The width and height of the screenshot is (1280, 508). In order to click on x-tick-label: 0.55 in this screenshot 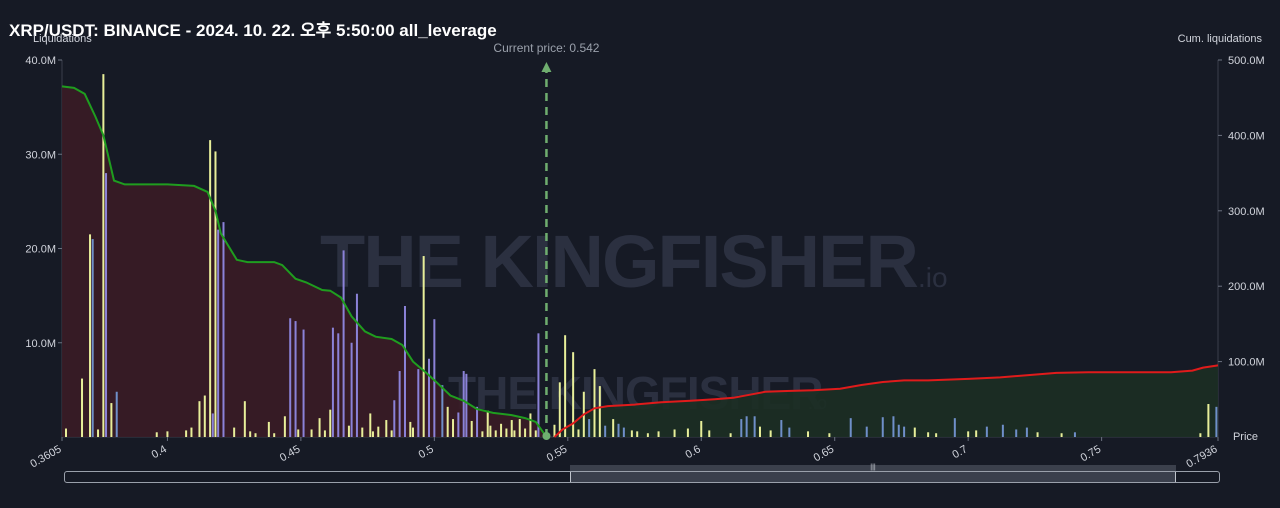, I will do `click(557, 453)`.